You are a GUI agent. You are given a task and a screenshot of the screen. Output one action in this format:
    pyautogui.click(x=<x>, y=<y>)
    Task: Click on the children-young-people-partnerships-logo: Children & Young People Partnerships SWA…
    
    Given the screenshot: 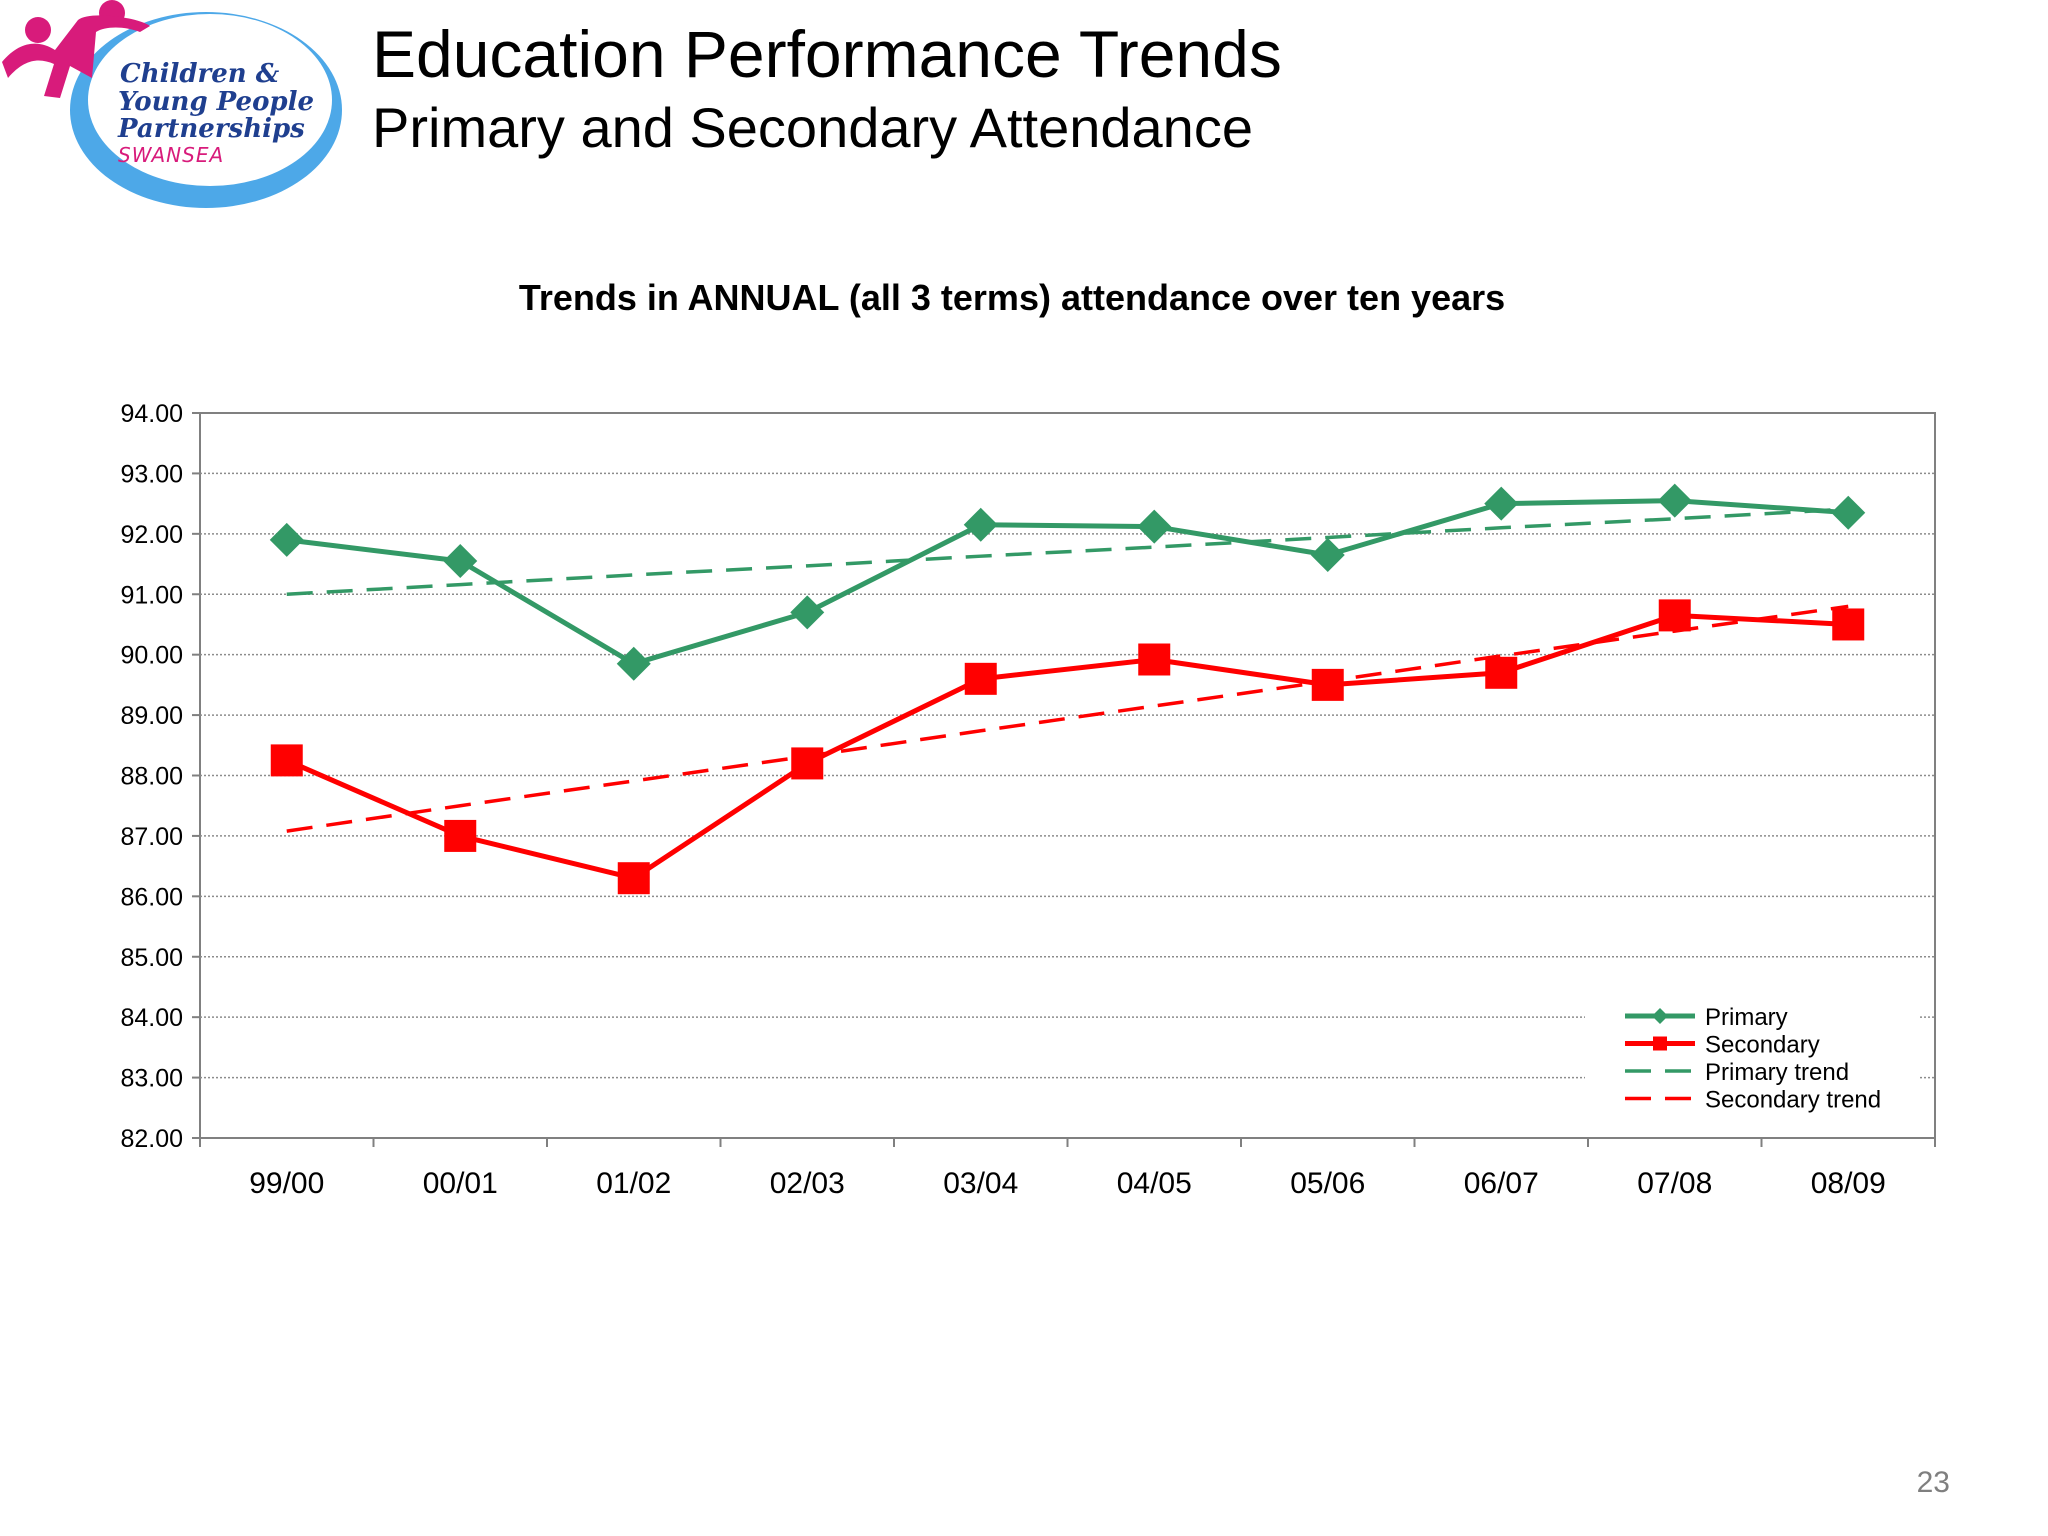 What is the action you would take?
    pyautogui.click(x=172, y=104)
    